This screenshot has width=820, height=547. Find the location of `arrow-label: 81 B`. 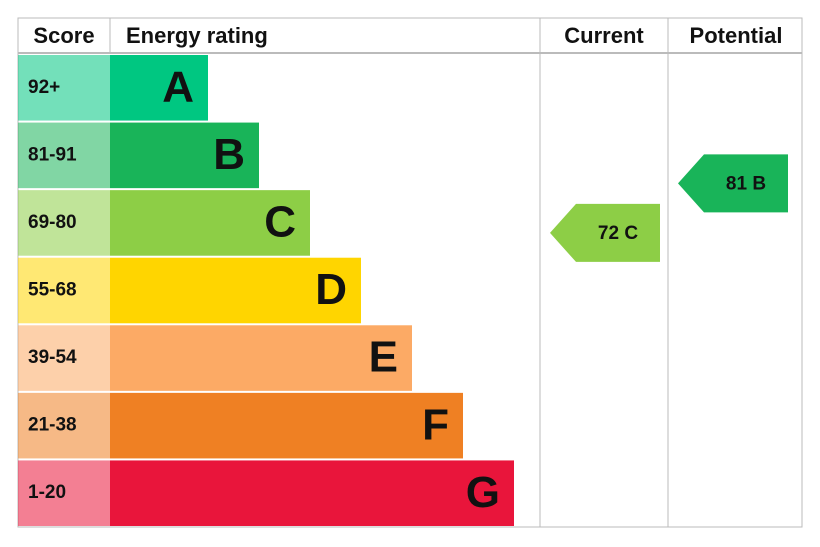

arrow-label: 81 B is located at coordinates (746, 183).